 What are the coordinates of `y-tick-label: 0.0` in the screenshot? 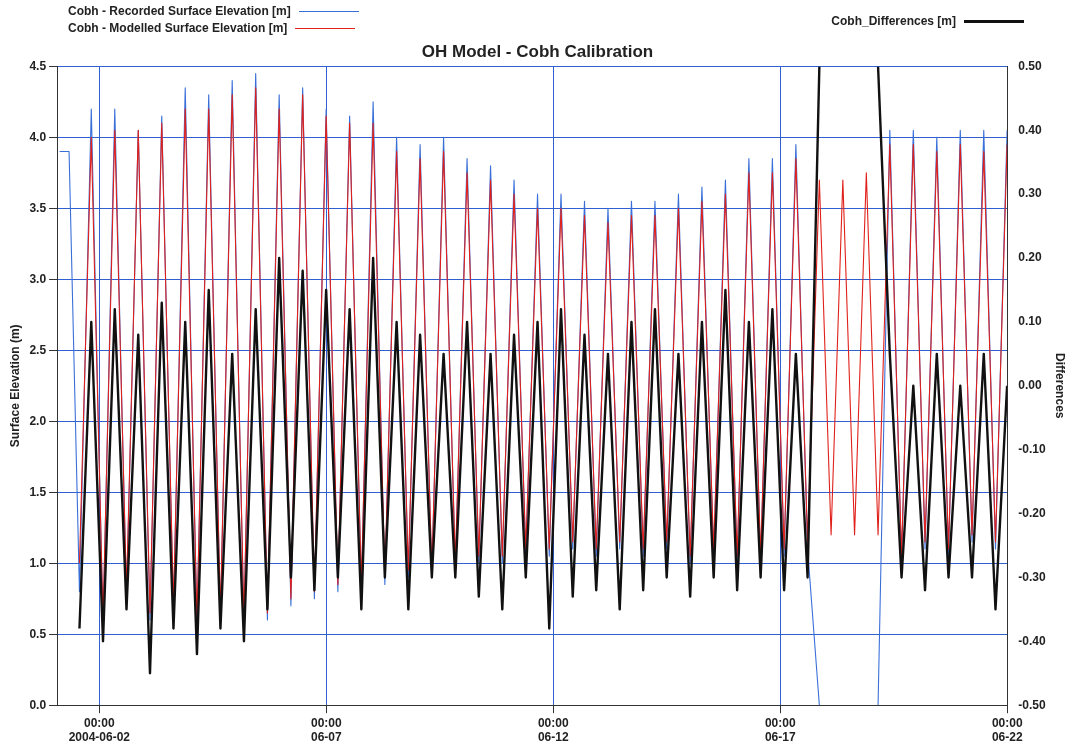 It's located at (38, 704).